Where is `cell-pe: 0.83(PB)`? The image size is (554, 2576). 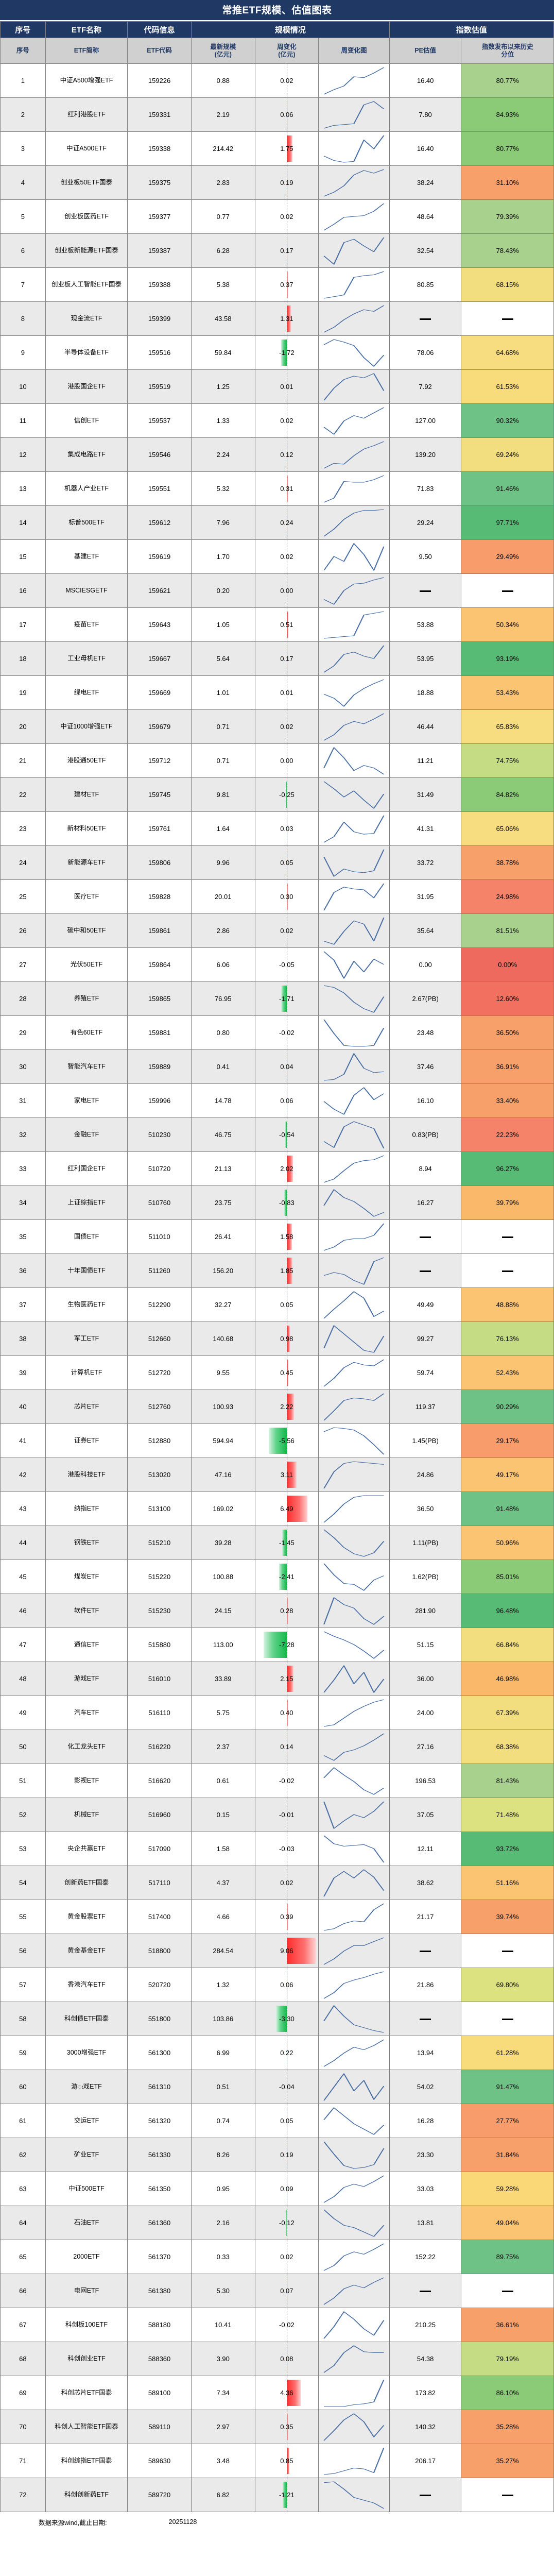
cell-pe: 0.83(PB) is located at coordinates (426, 1134).